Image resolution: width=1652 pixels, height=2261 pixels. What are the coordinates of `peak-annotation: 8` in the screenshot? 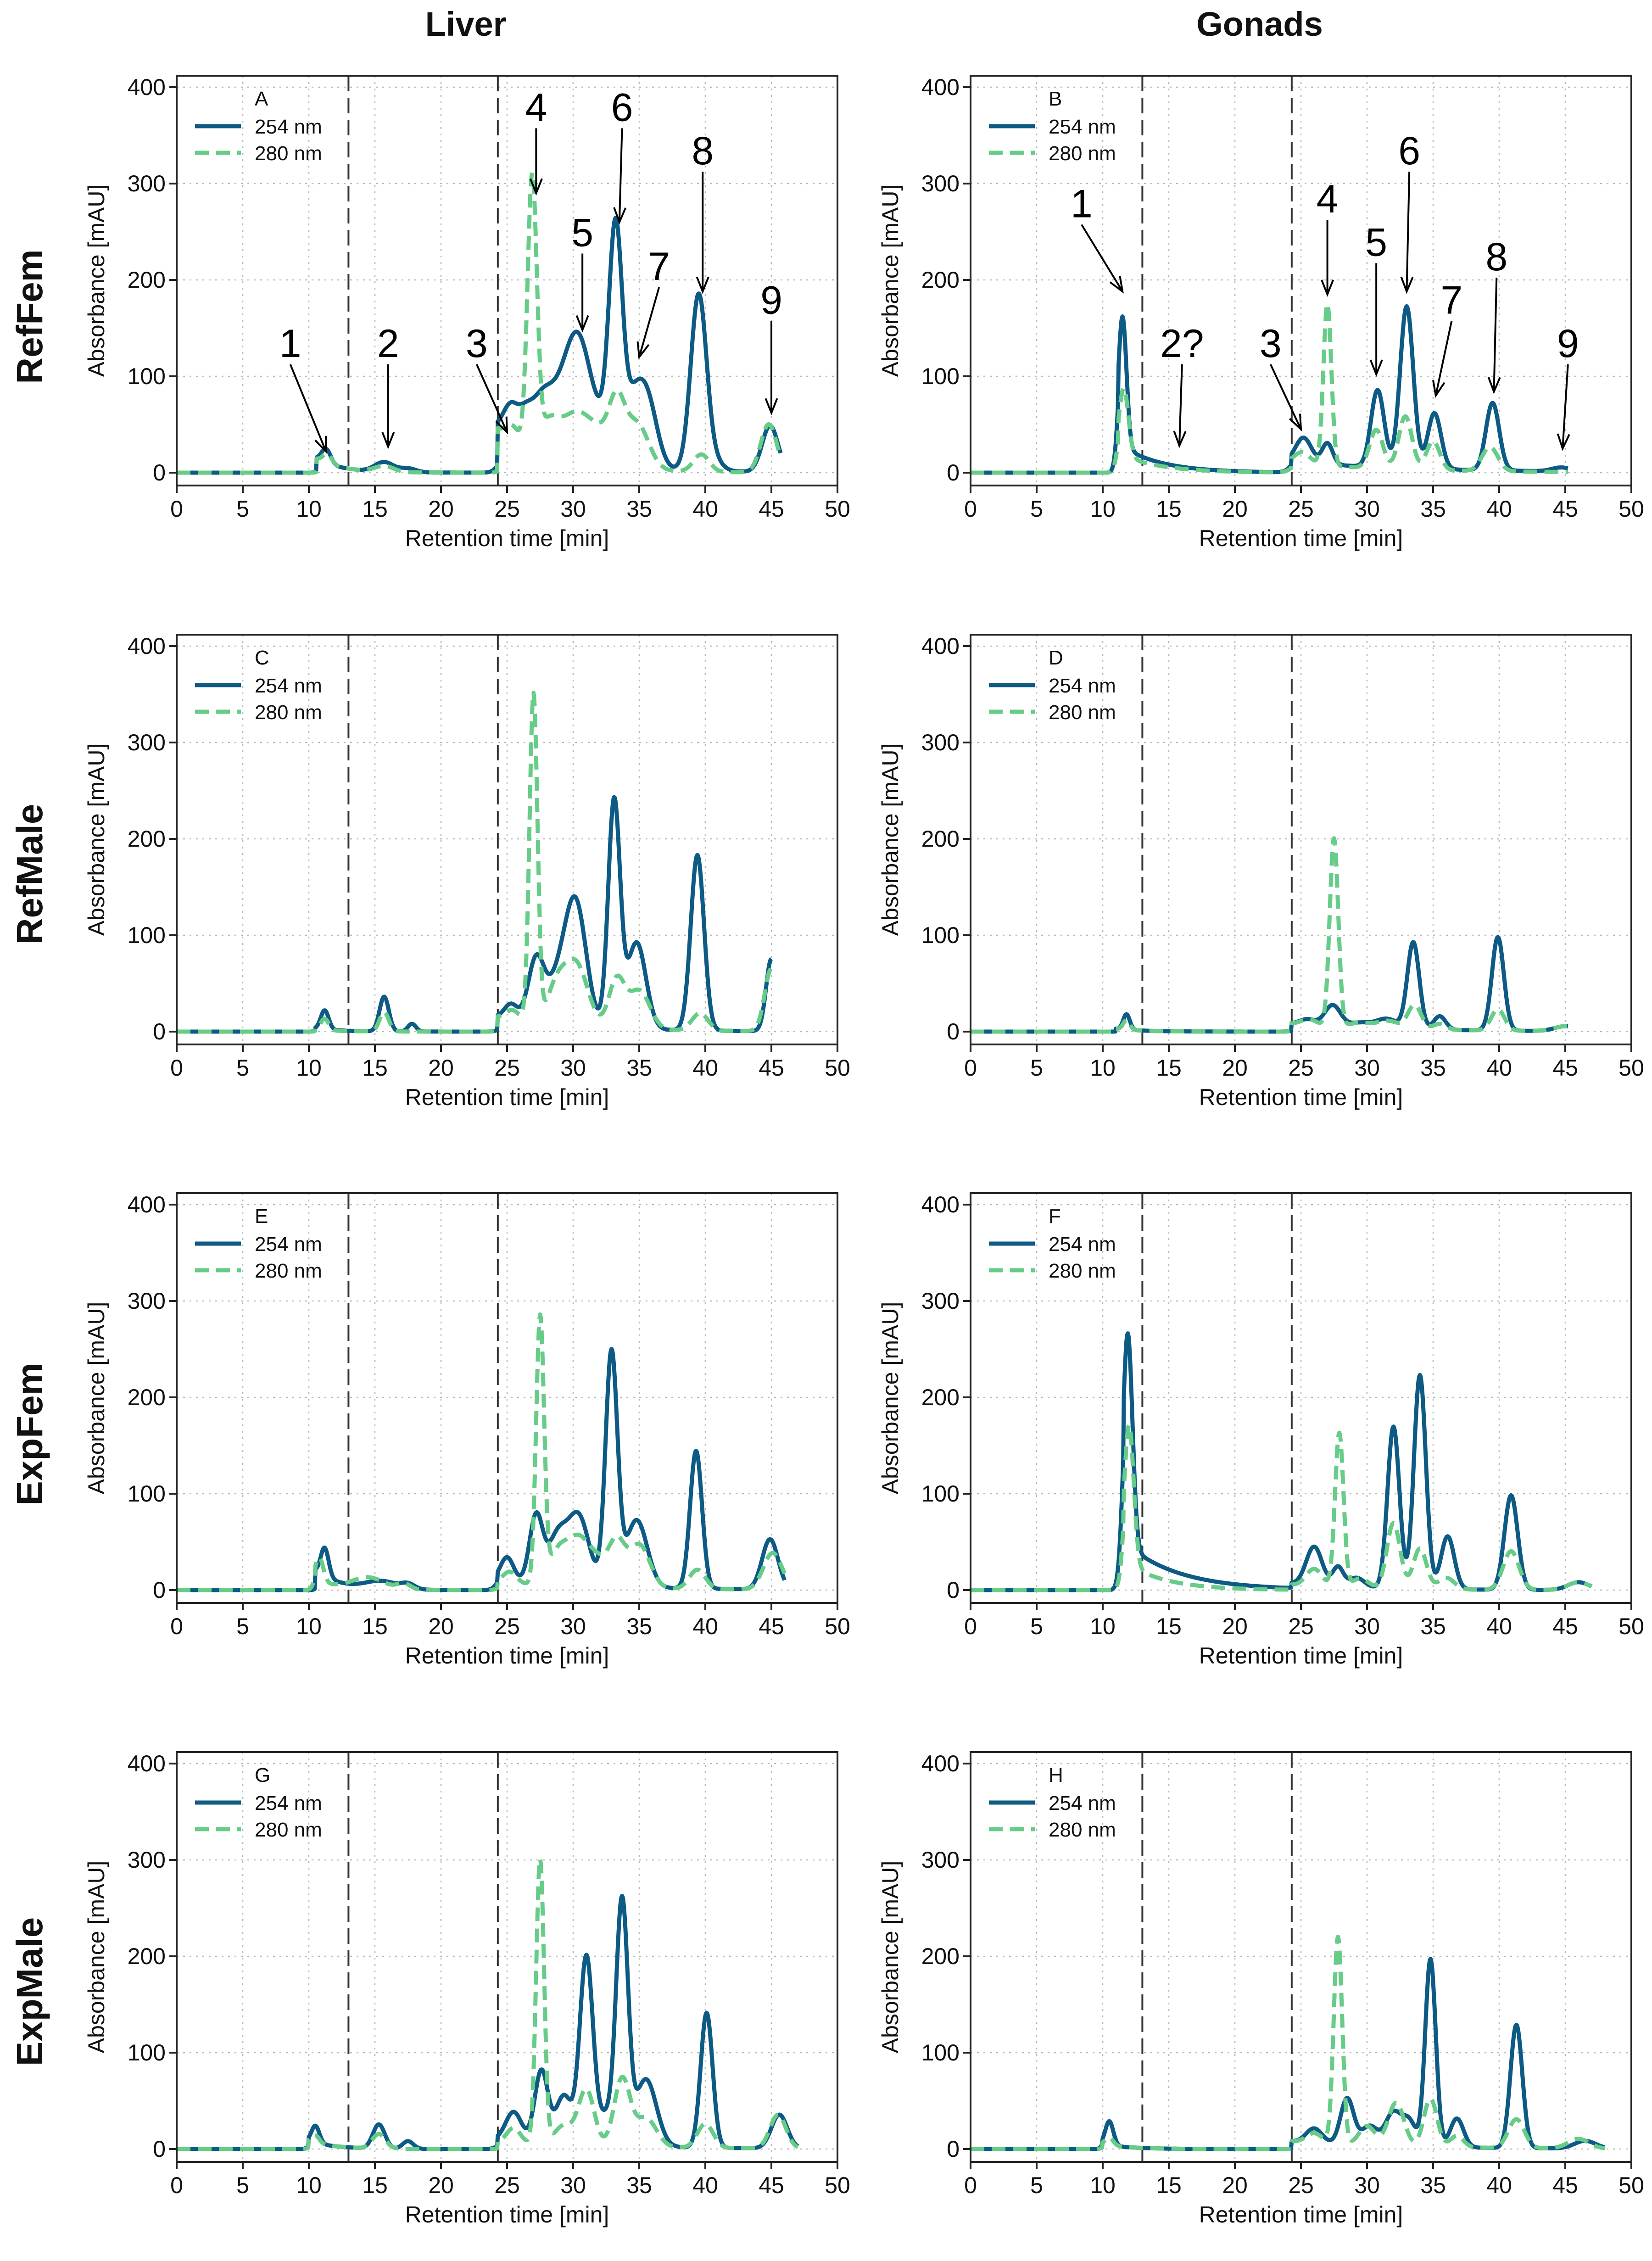 It's located at (703, 211).